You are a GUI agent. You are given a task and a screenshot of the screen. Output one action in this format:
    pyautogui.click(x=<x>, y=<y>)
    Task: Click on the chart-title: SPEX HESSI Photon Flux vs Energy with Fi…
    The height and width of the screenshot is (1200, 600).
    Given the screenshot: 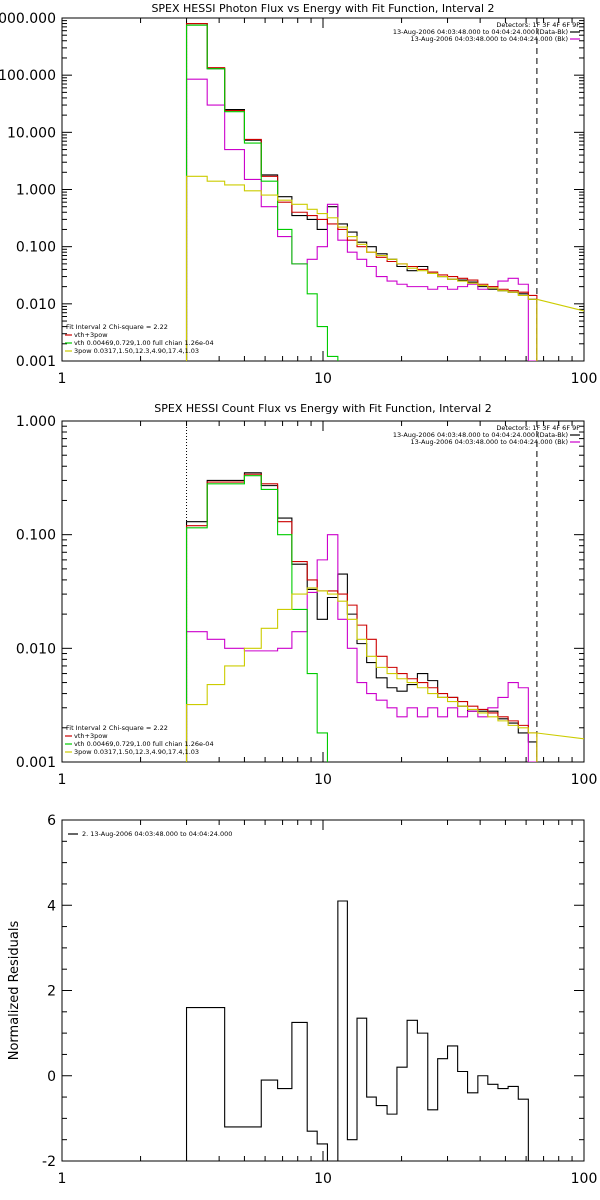 What is the action you would take?
    pyautogui.click(x=322, y=8)
    